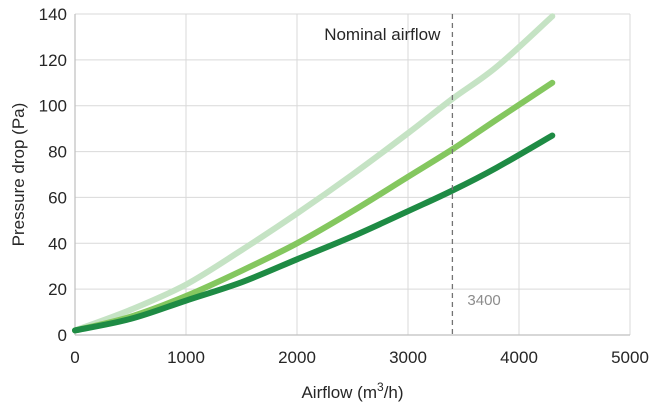 This screenshot has height=408, width=666. What do you see at coordinates (57, 152) in the screenshot?
I see `y-tick-label: 80` at bounding box center [57, 152].